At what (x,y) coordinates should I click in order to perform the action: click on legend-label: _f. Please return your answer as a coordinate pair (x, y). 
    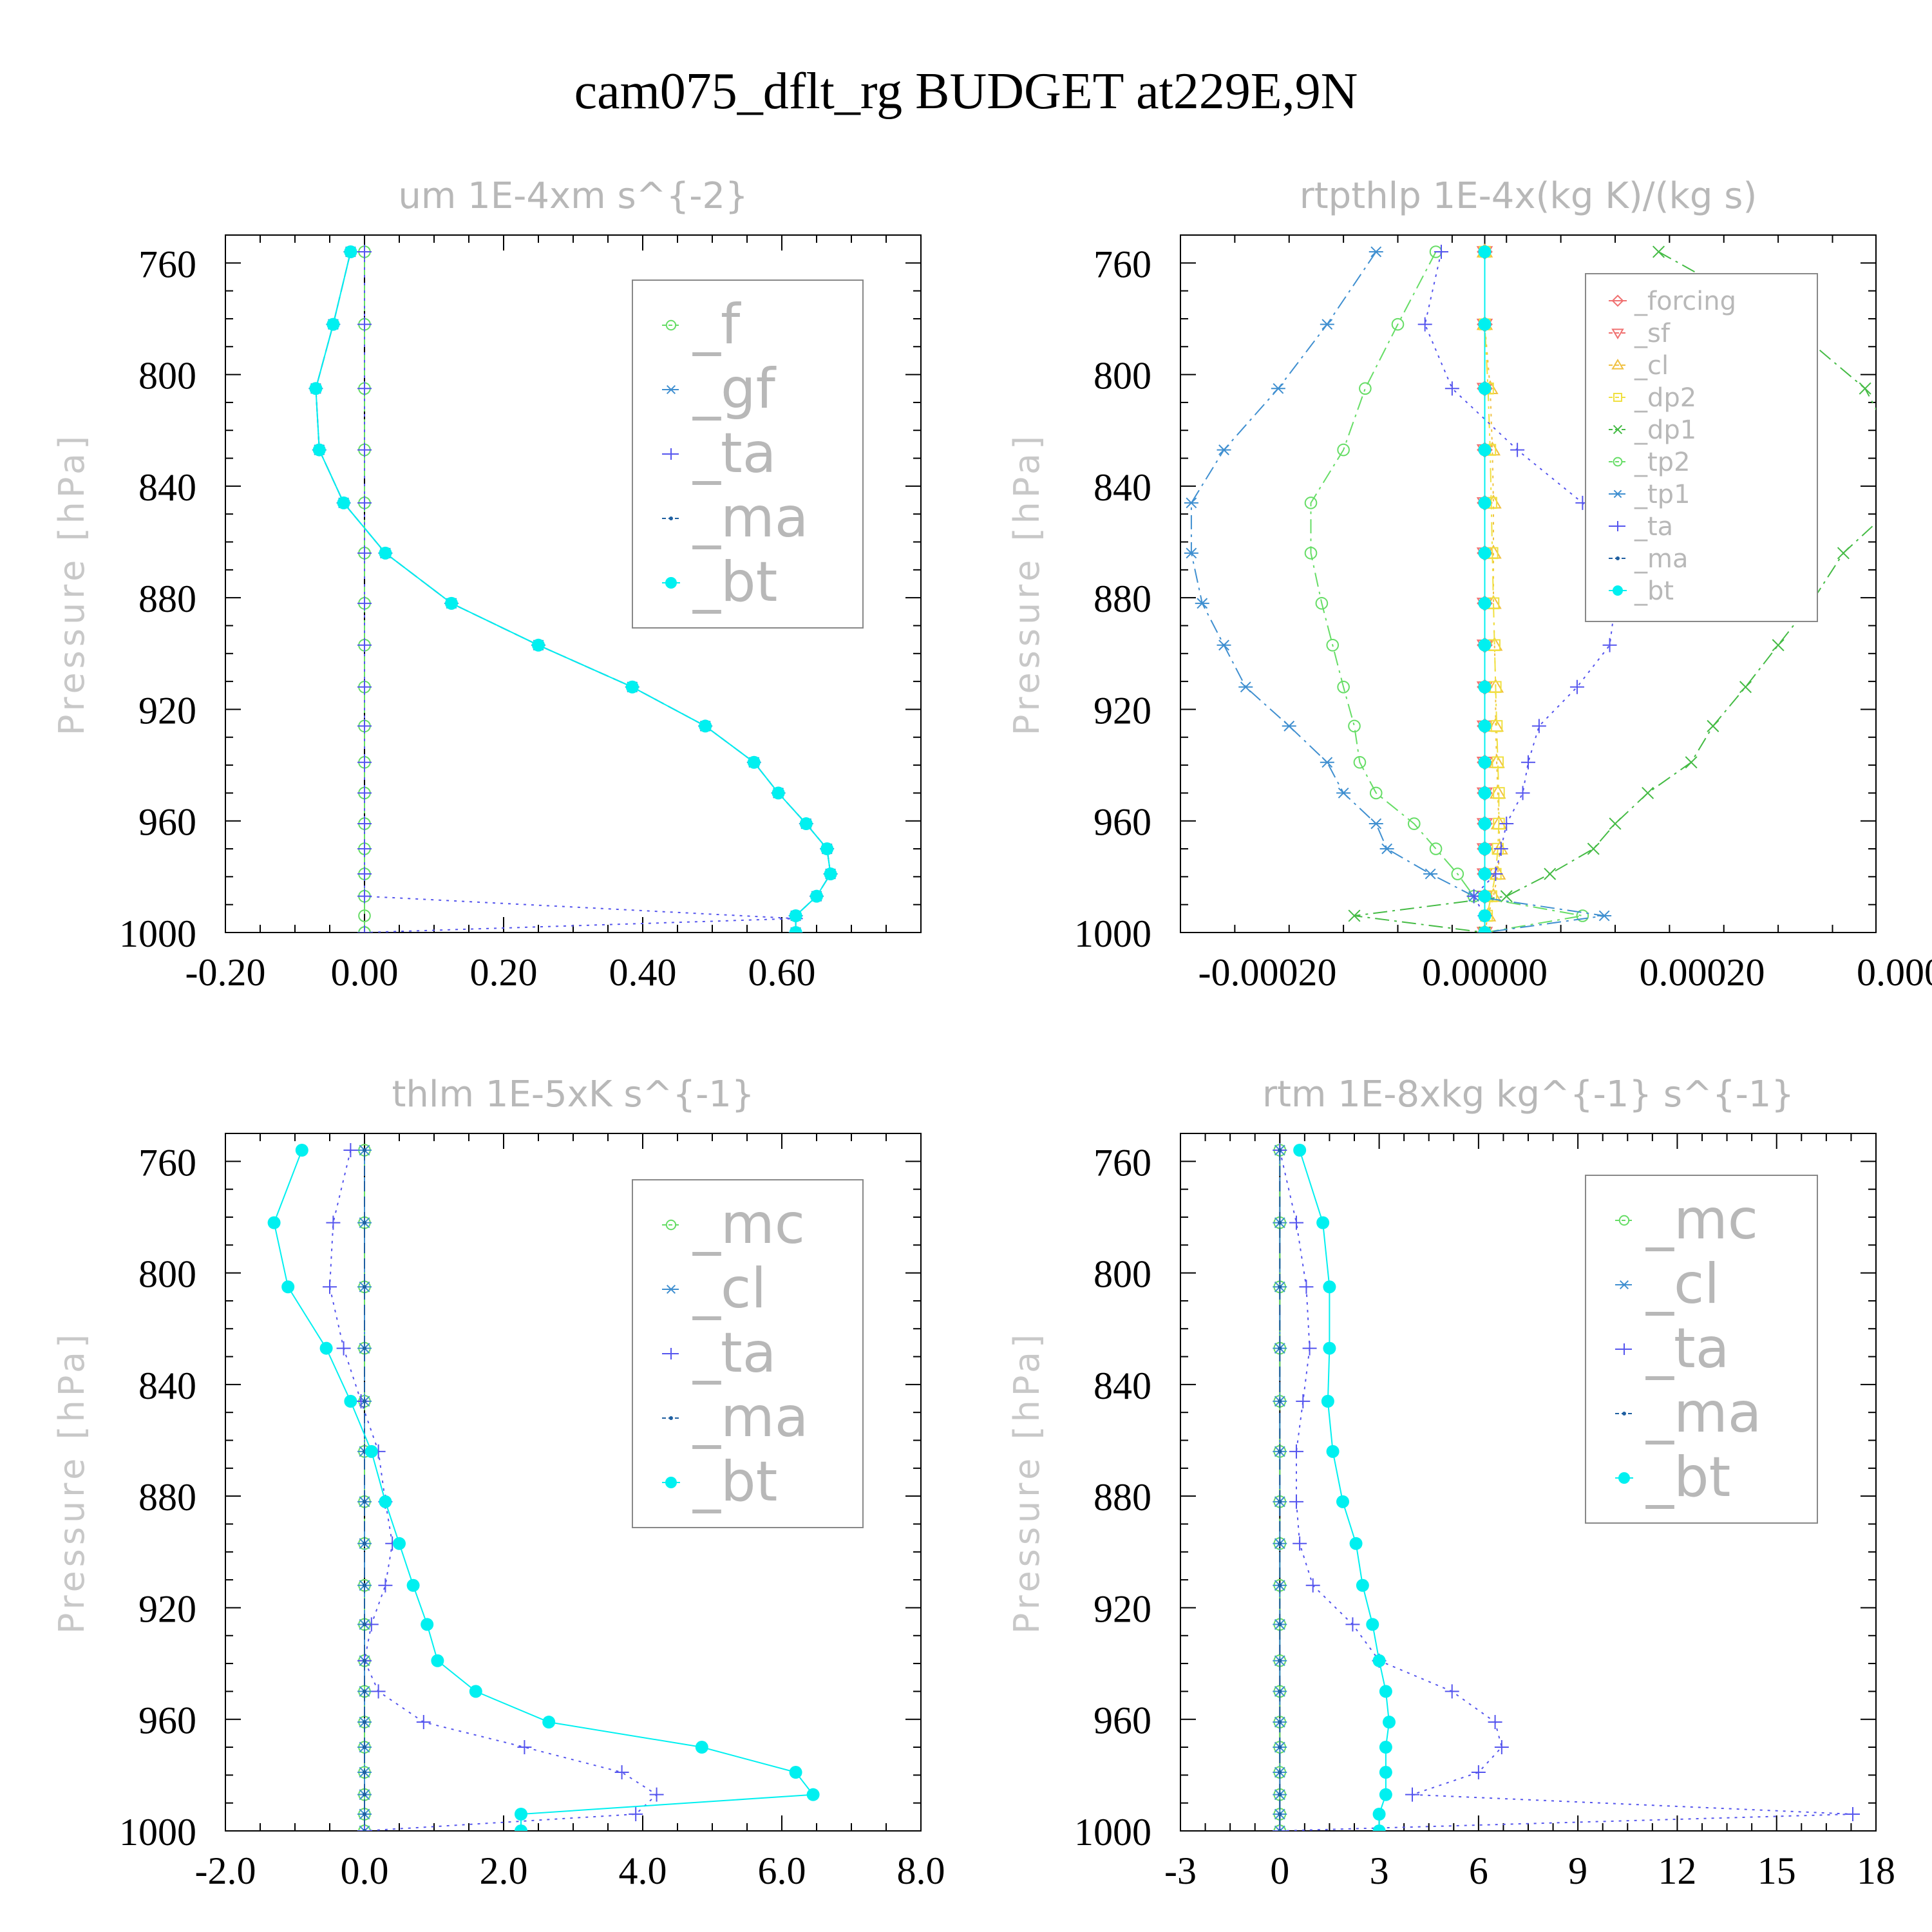
    Looking at the image, I should click on (716, 325).